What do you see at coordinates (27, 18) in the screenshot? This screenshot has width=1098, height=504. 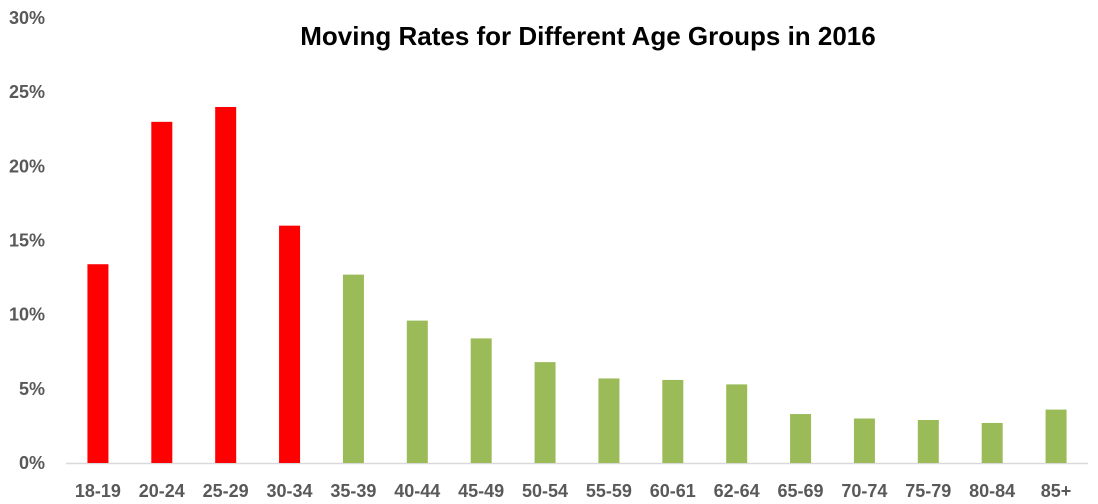 I see `y-tick-label: 30%` at bounding box center [27, 18].